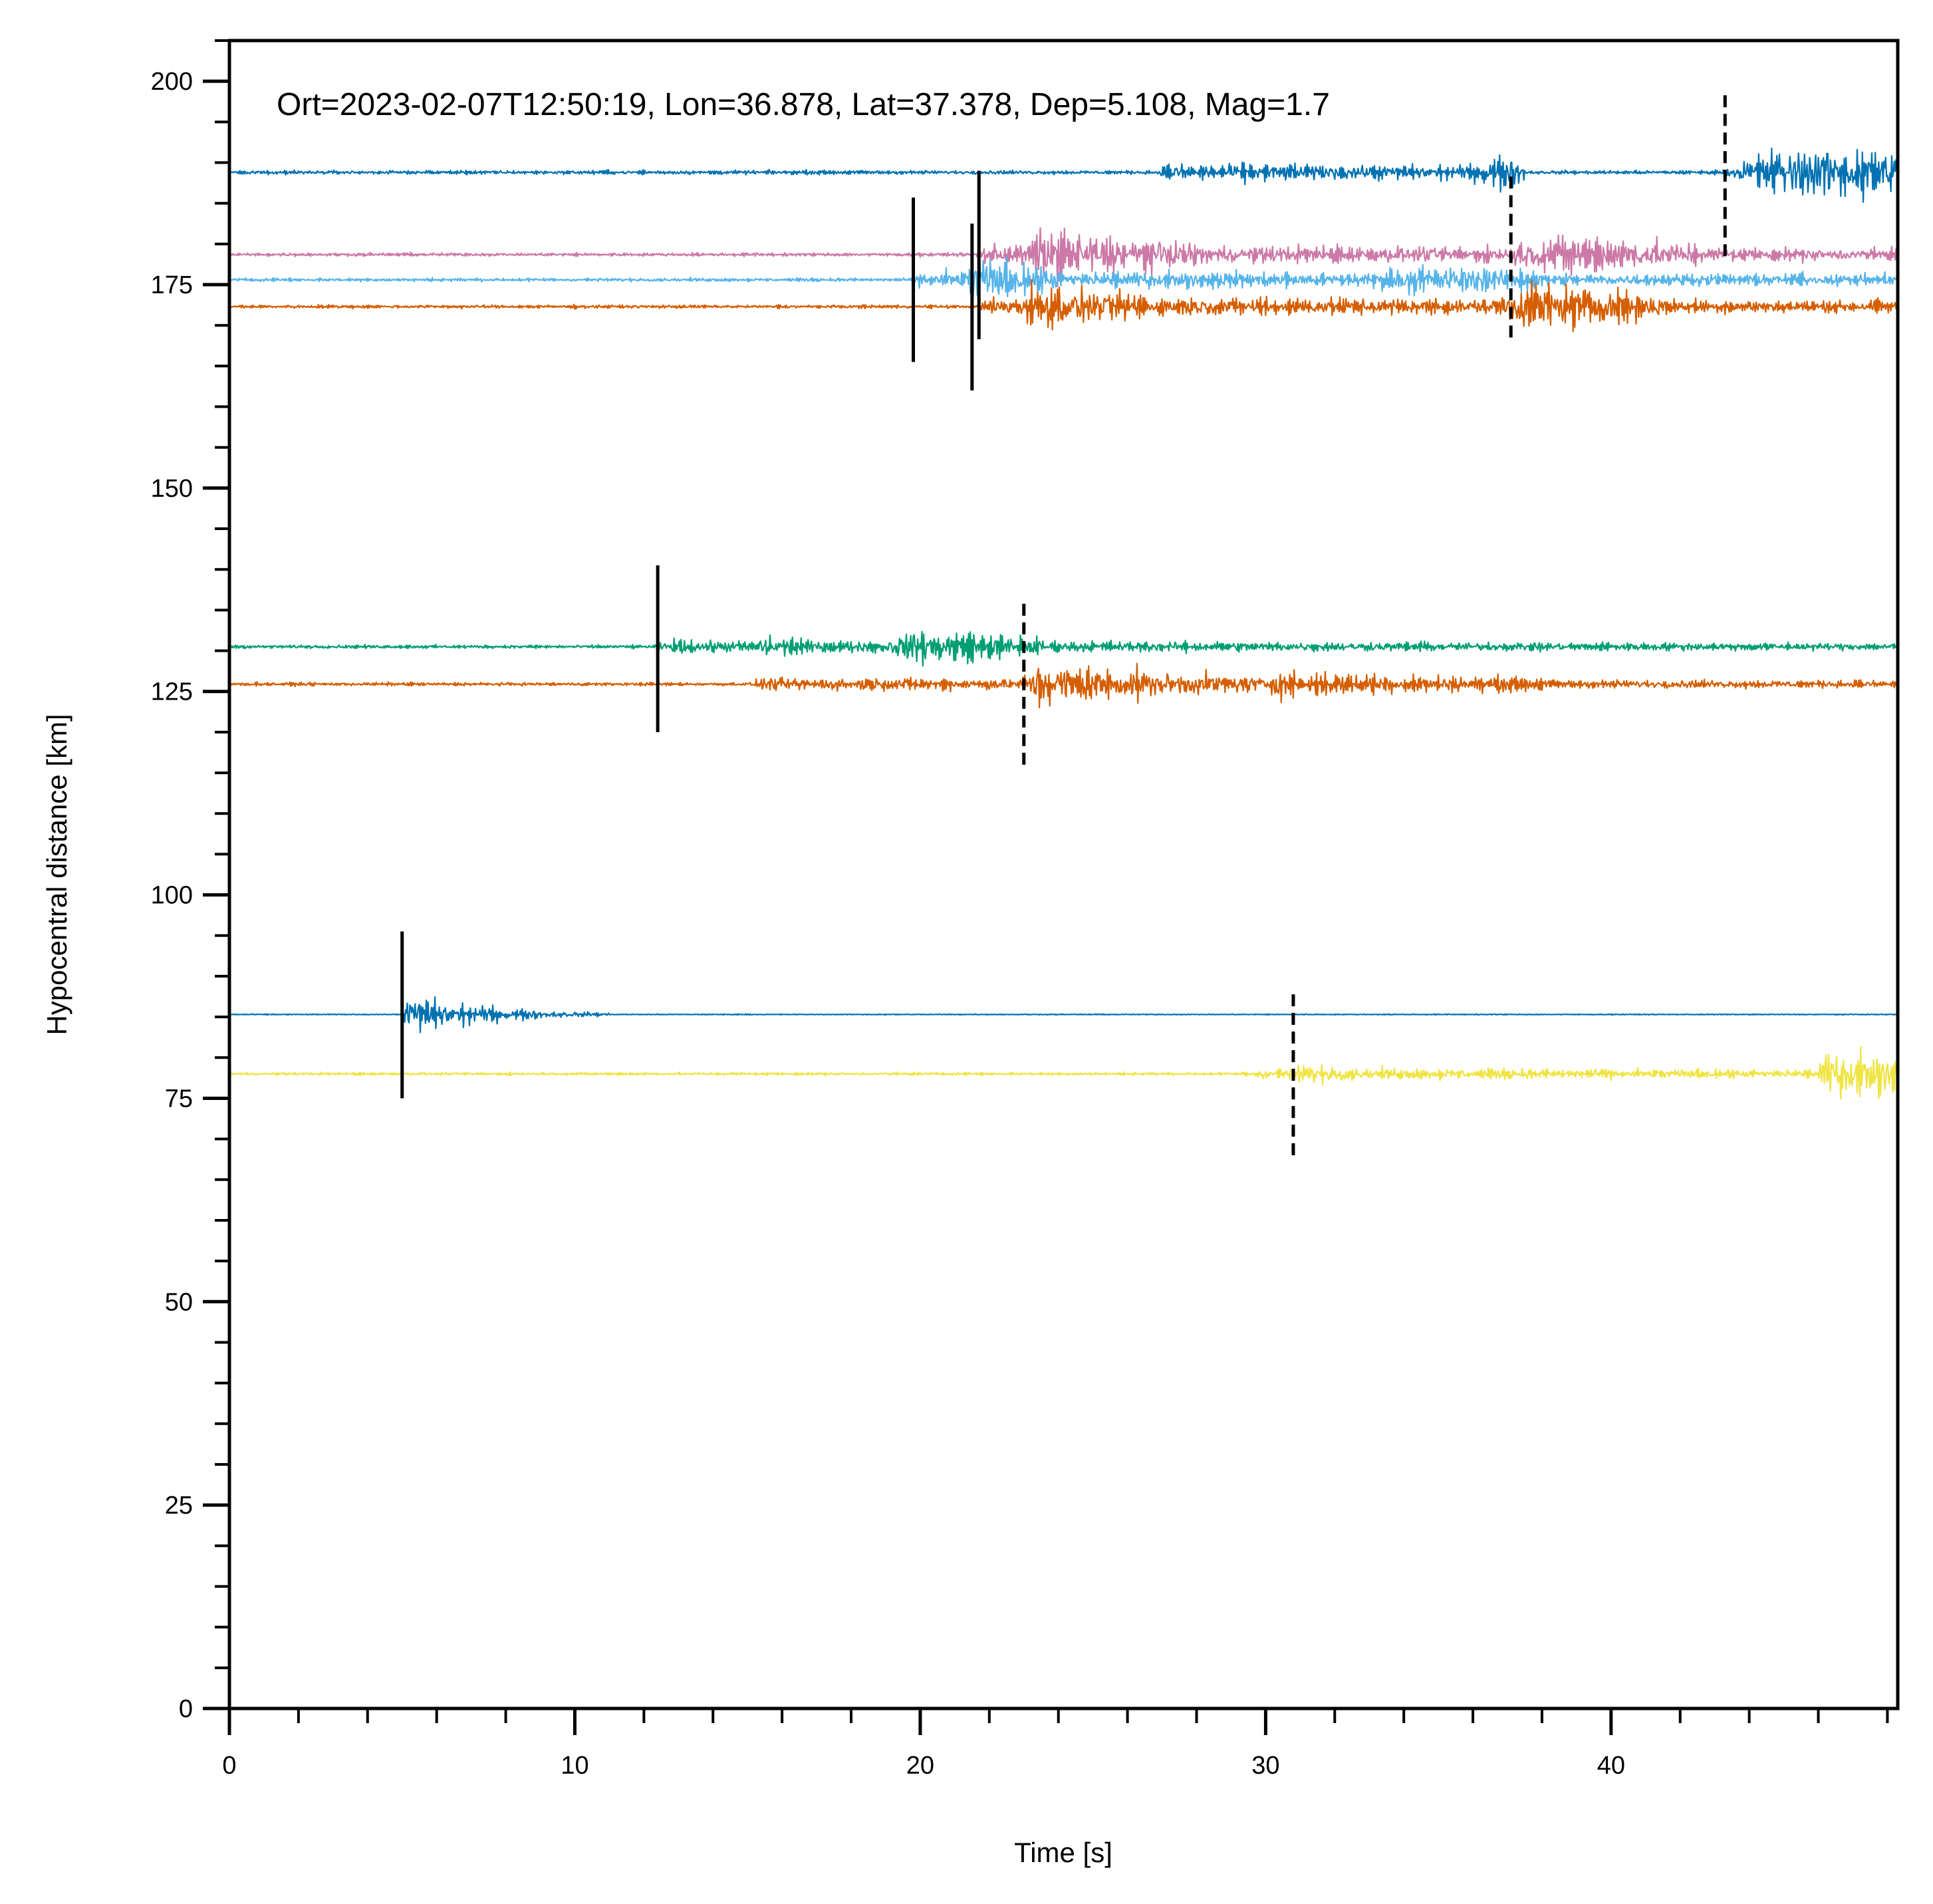 The image size is (1933, 1904). What do you see at coordinates (172, 896) in the screenshot?
I see `y-tick-label: 100` at bounding box center [172, 896].